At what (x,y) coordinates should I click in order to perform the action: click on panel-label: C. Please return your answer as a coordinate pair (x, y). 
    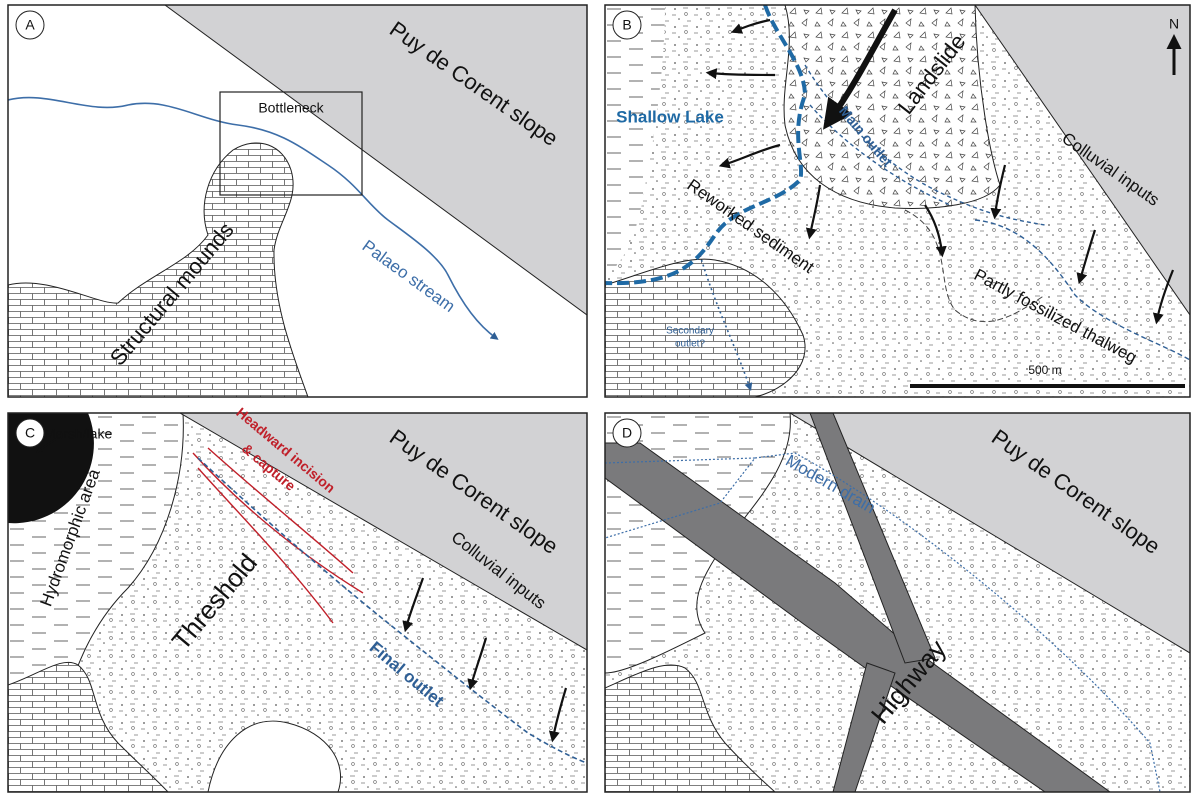
    Looking at the image, I should click on (30, 433).